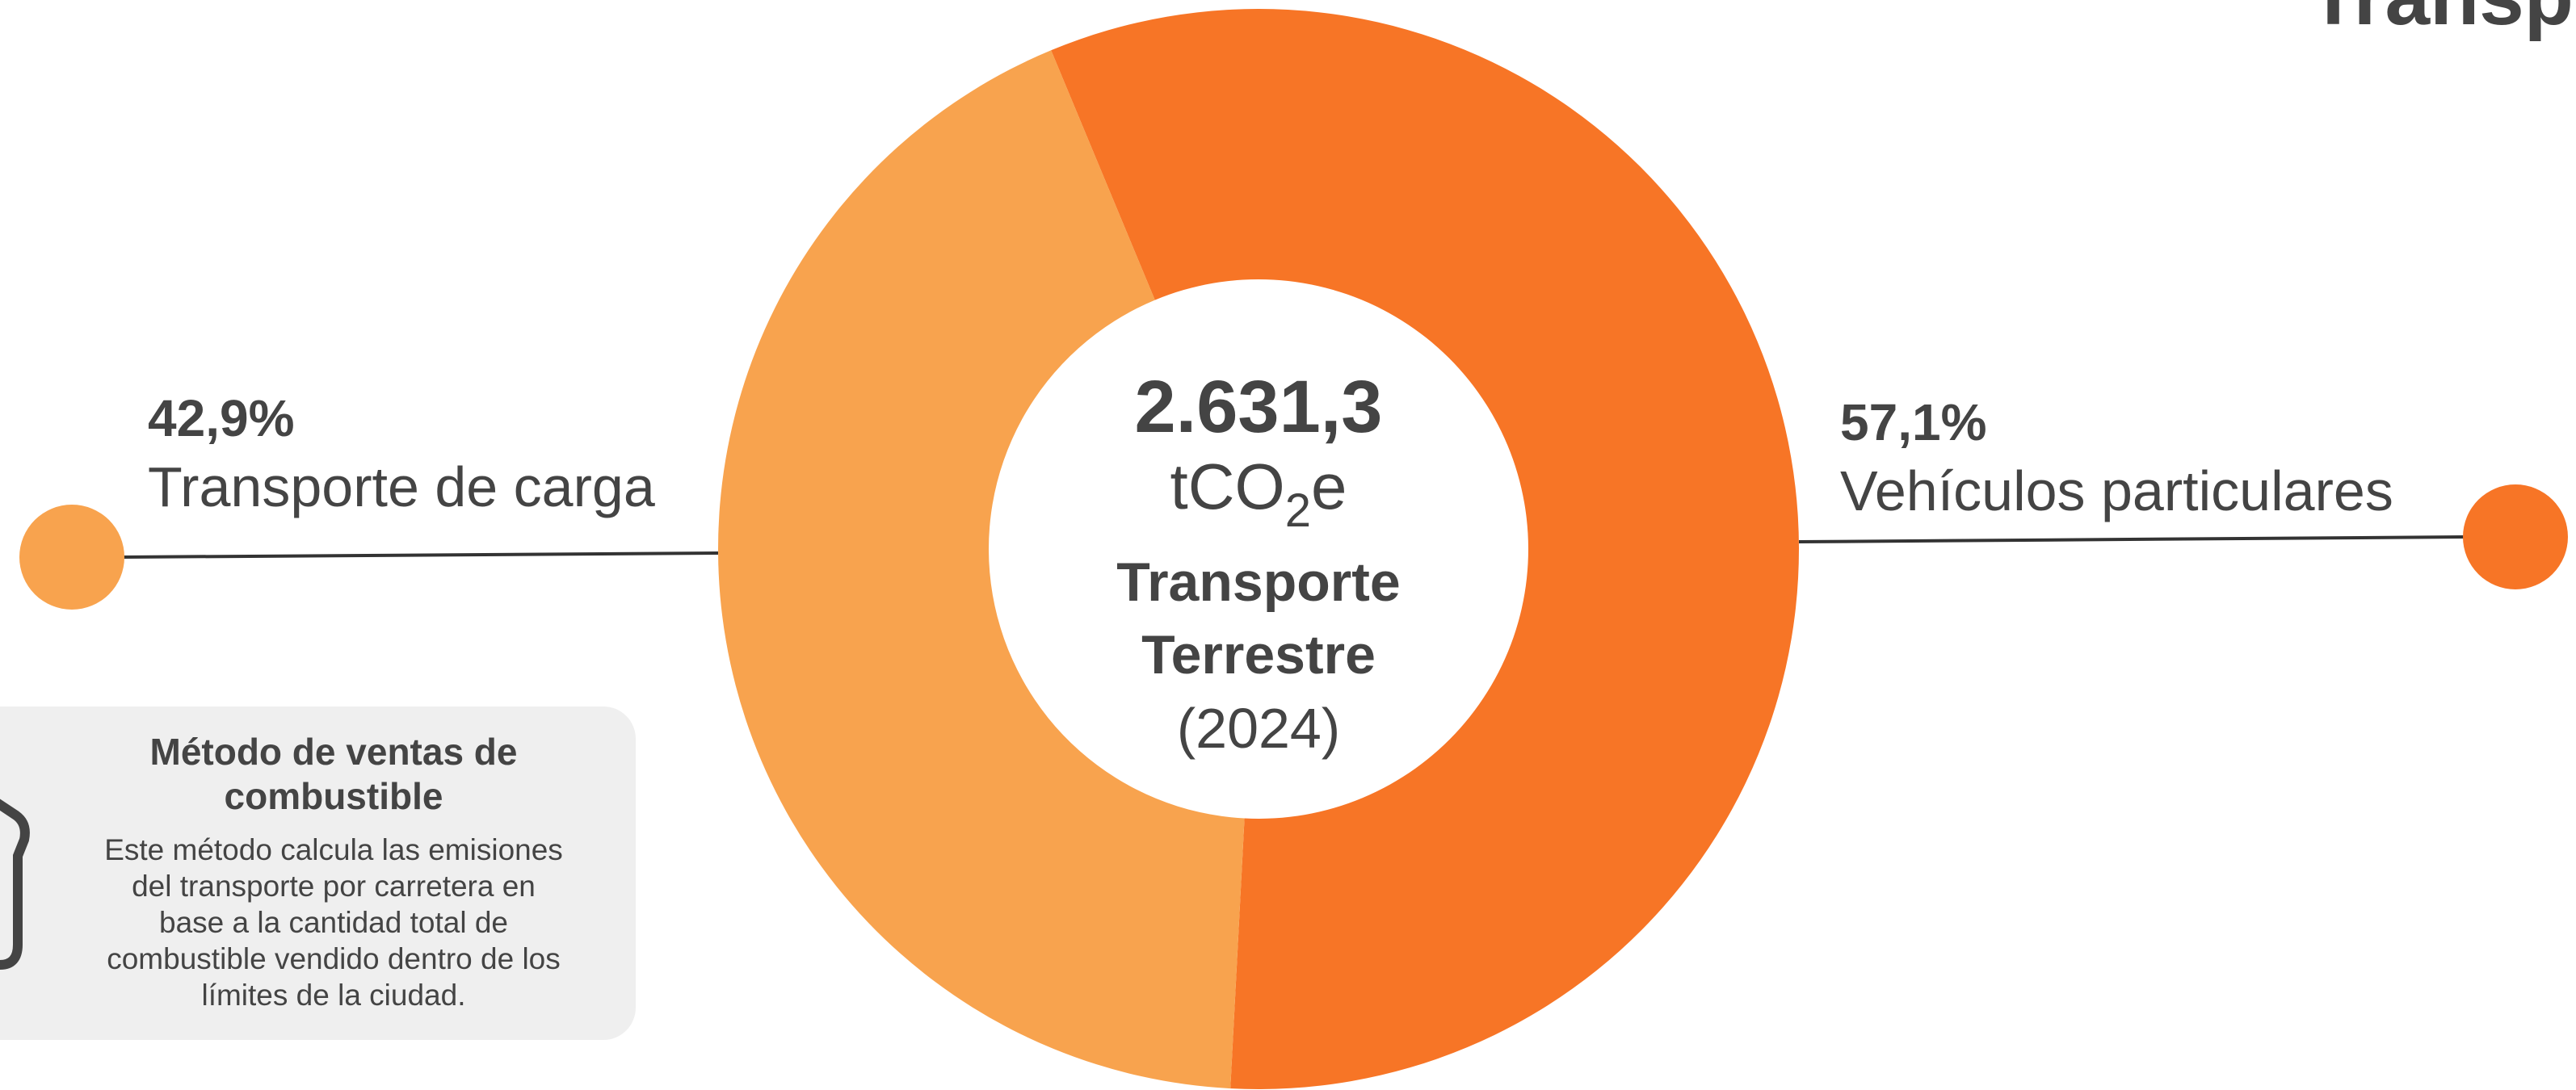 The height and width of the screenshot is (1090, 2576). What do you see at coordinates (15, 884) in the screenshot?
I see `fuel-pump-icon` at bounding box center [15, 884].